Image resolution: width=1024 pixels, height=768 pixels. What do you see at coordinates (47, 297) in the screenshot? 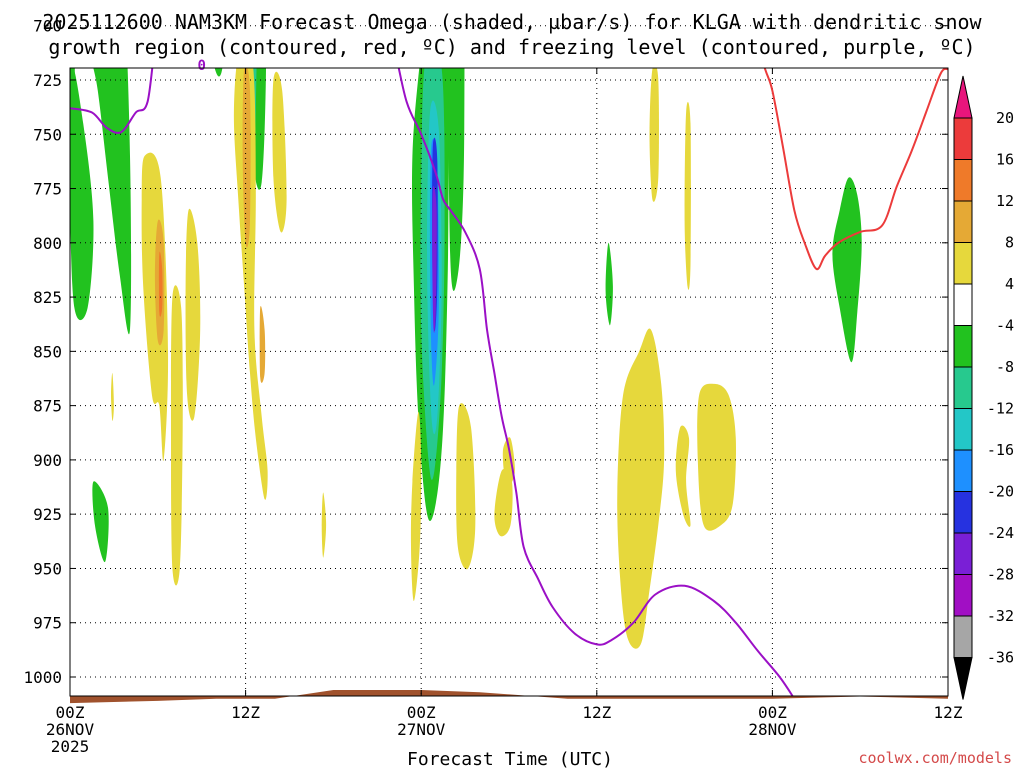
I see `y-tick-label: 825` at bounding box center [47, 297].